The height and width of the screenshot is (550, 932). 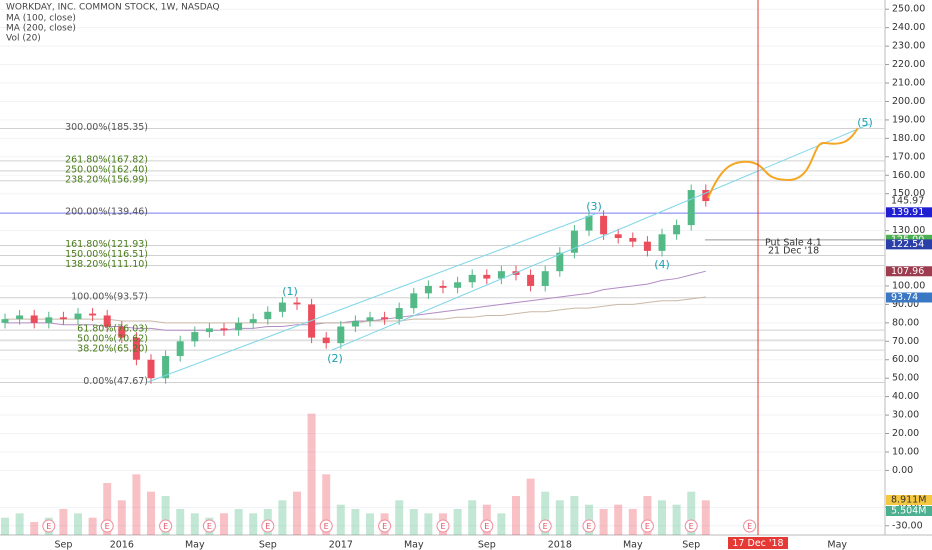 I want to click on wave-label: (4), so click(x=662, y=264).